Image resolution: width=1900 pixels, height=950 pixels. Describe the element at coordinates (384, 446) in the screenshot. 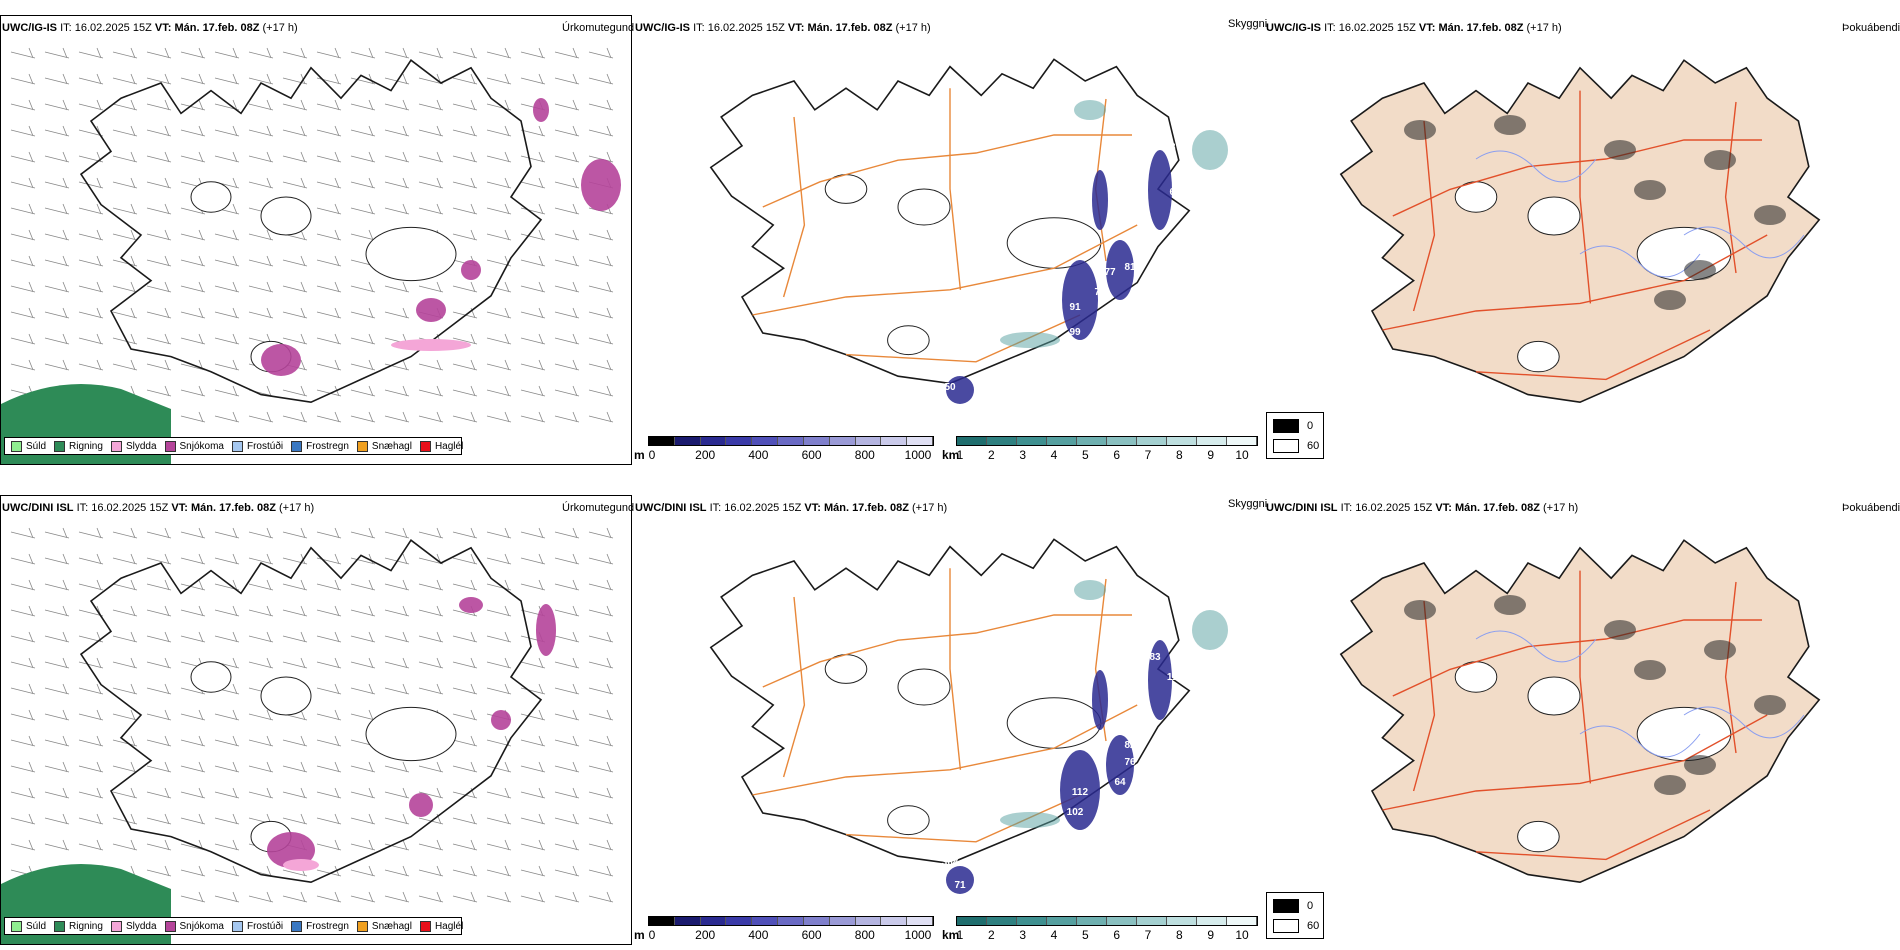

I see `legend-item: Snæhagl` at that location.